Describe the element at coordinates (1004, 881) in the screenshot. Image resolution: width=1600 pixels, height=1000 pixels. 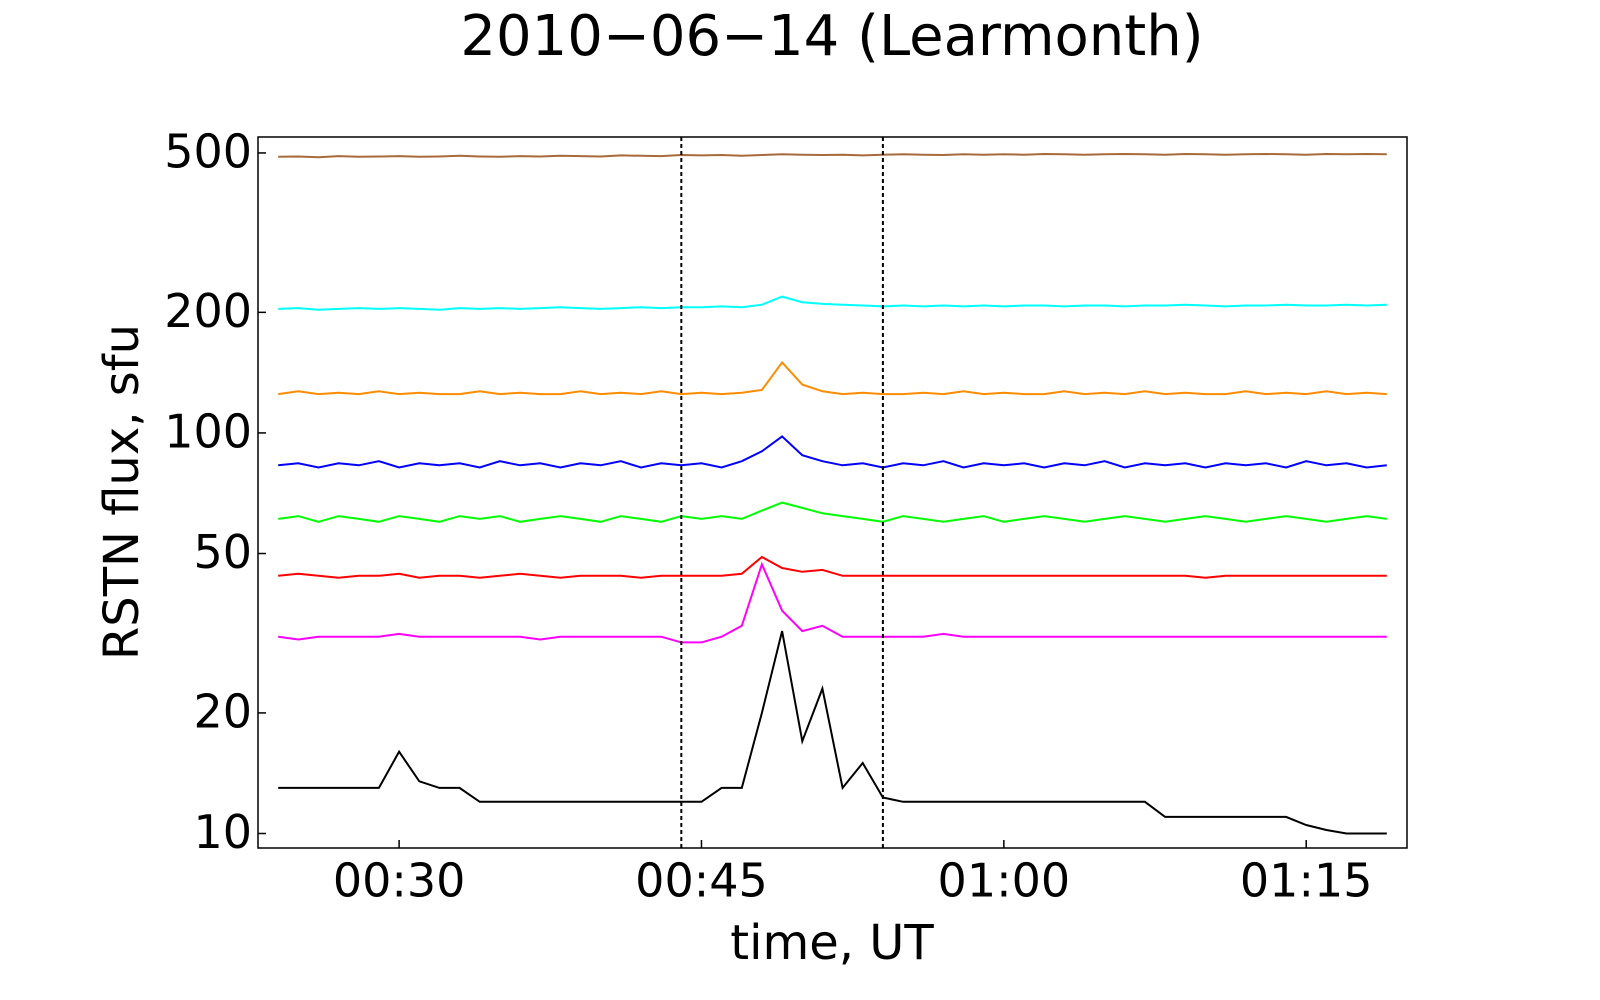
I see `x-tick-label: 01:00` at that location.